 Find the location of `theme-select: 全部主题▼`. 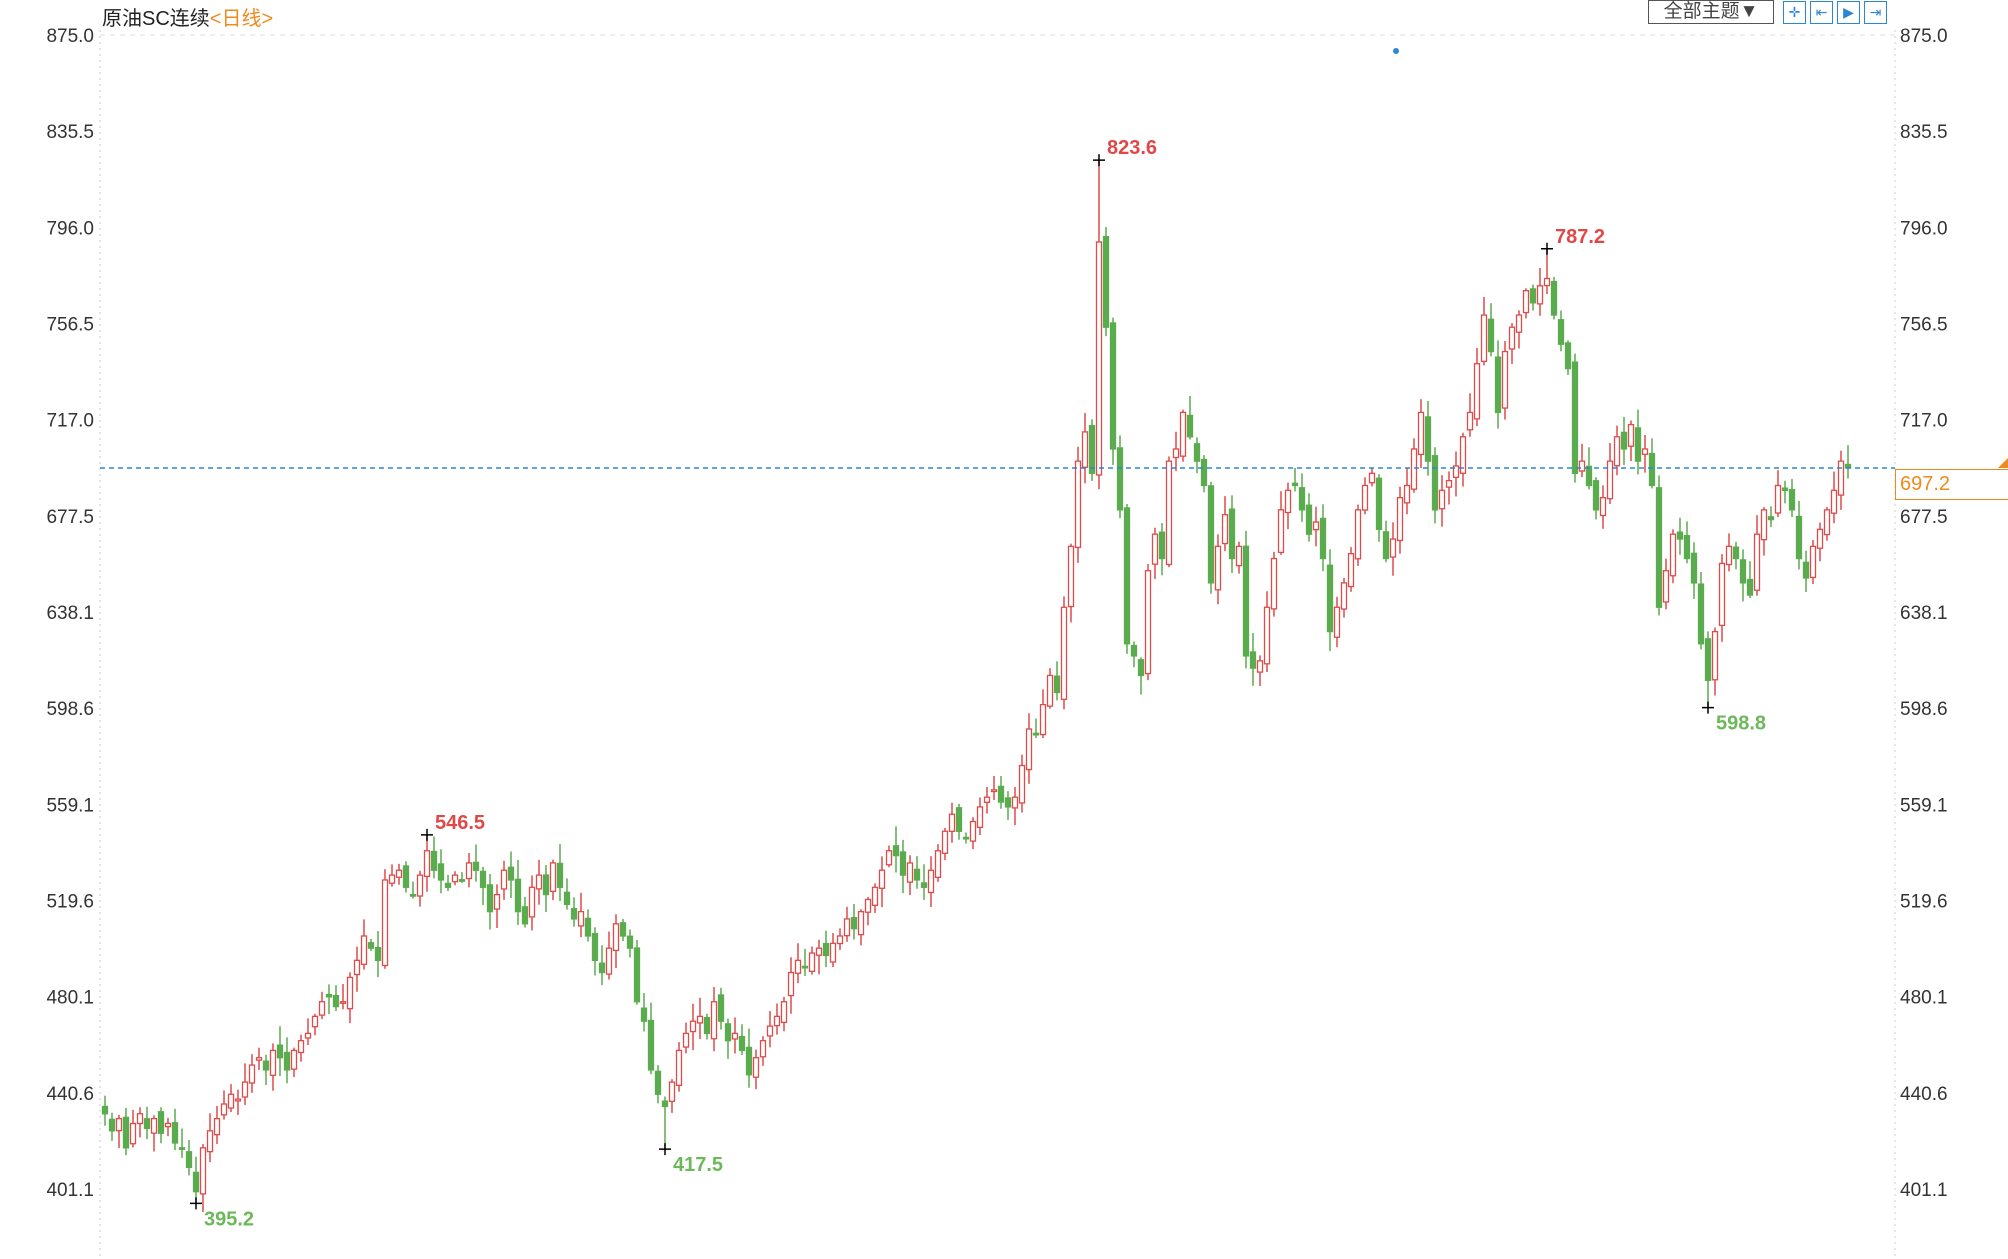

theme-select: 全部主题▼ is located at coordinates (1711, 12).